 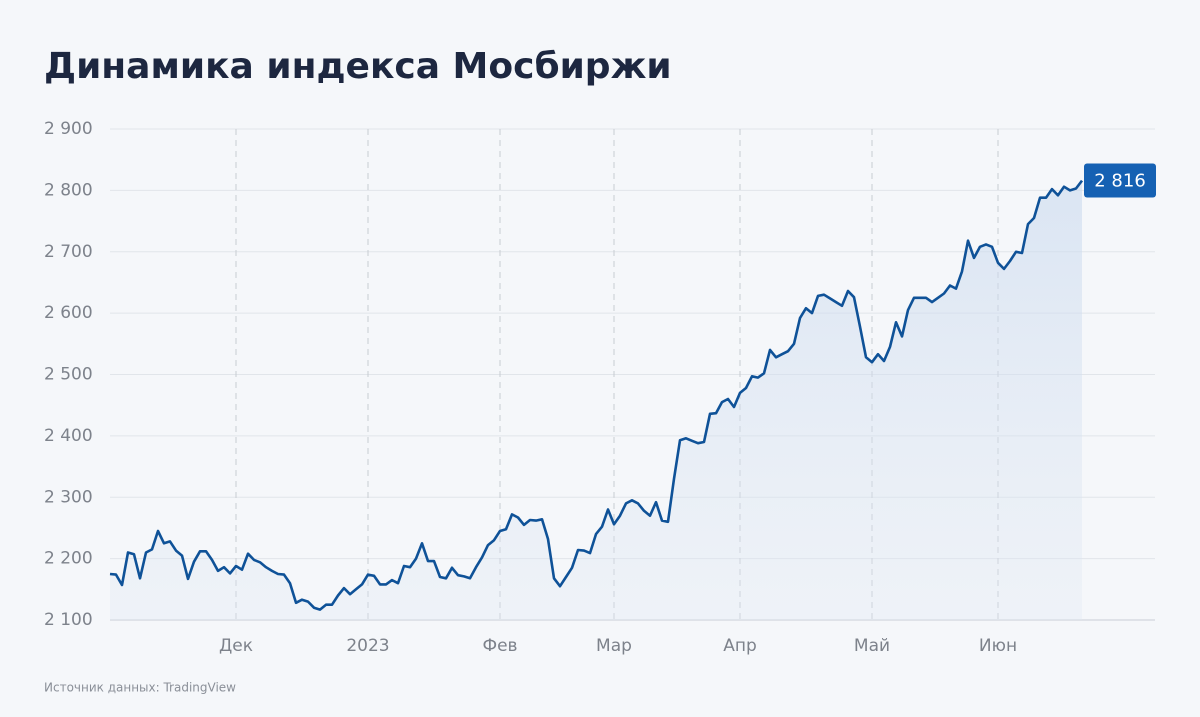 I want to click on y-tick-label: 2 500, so click(x=68, y=375).